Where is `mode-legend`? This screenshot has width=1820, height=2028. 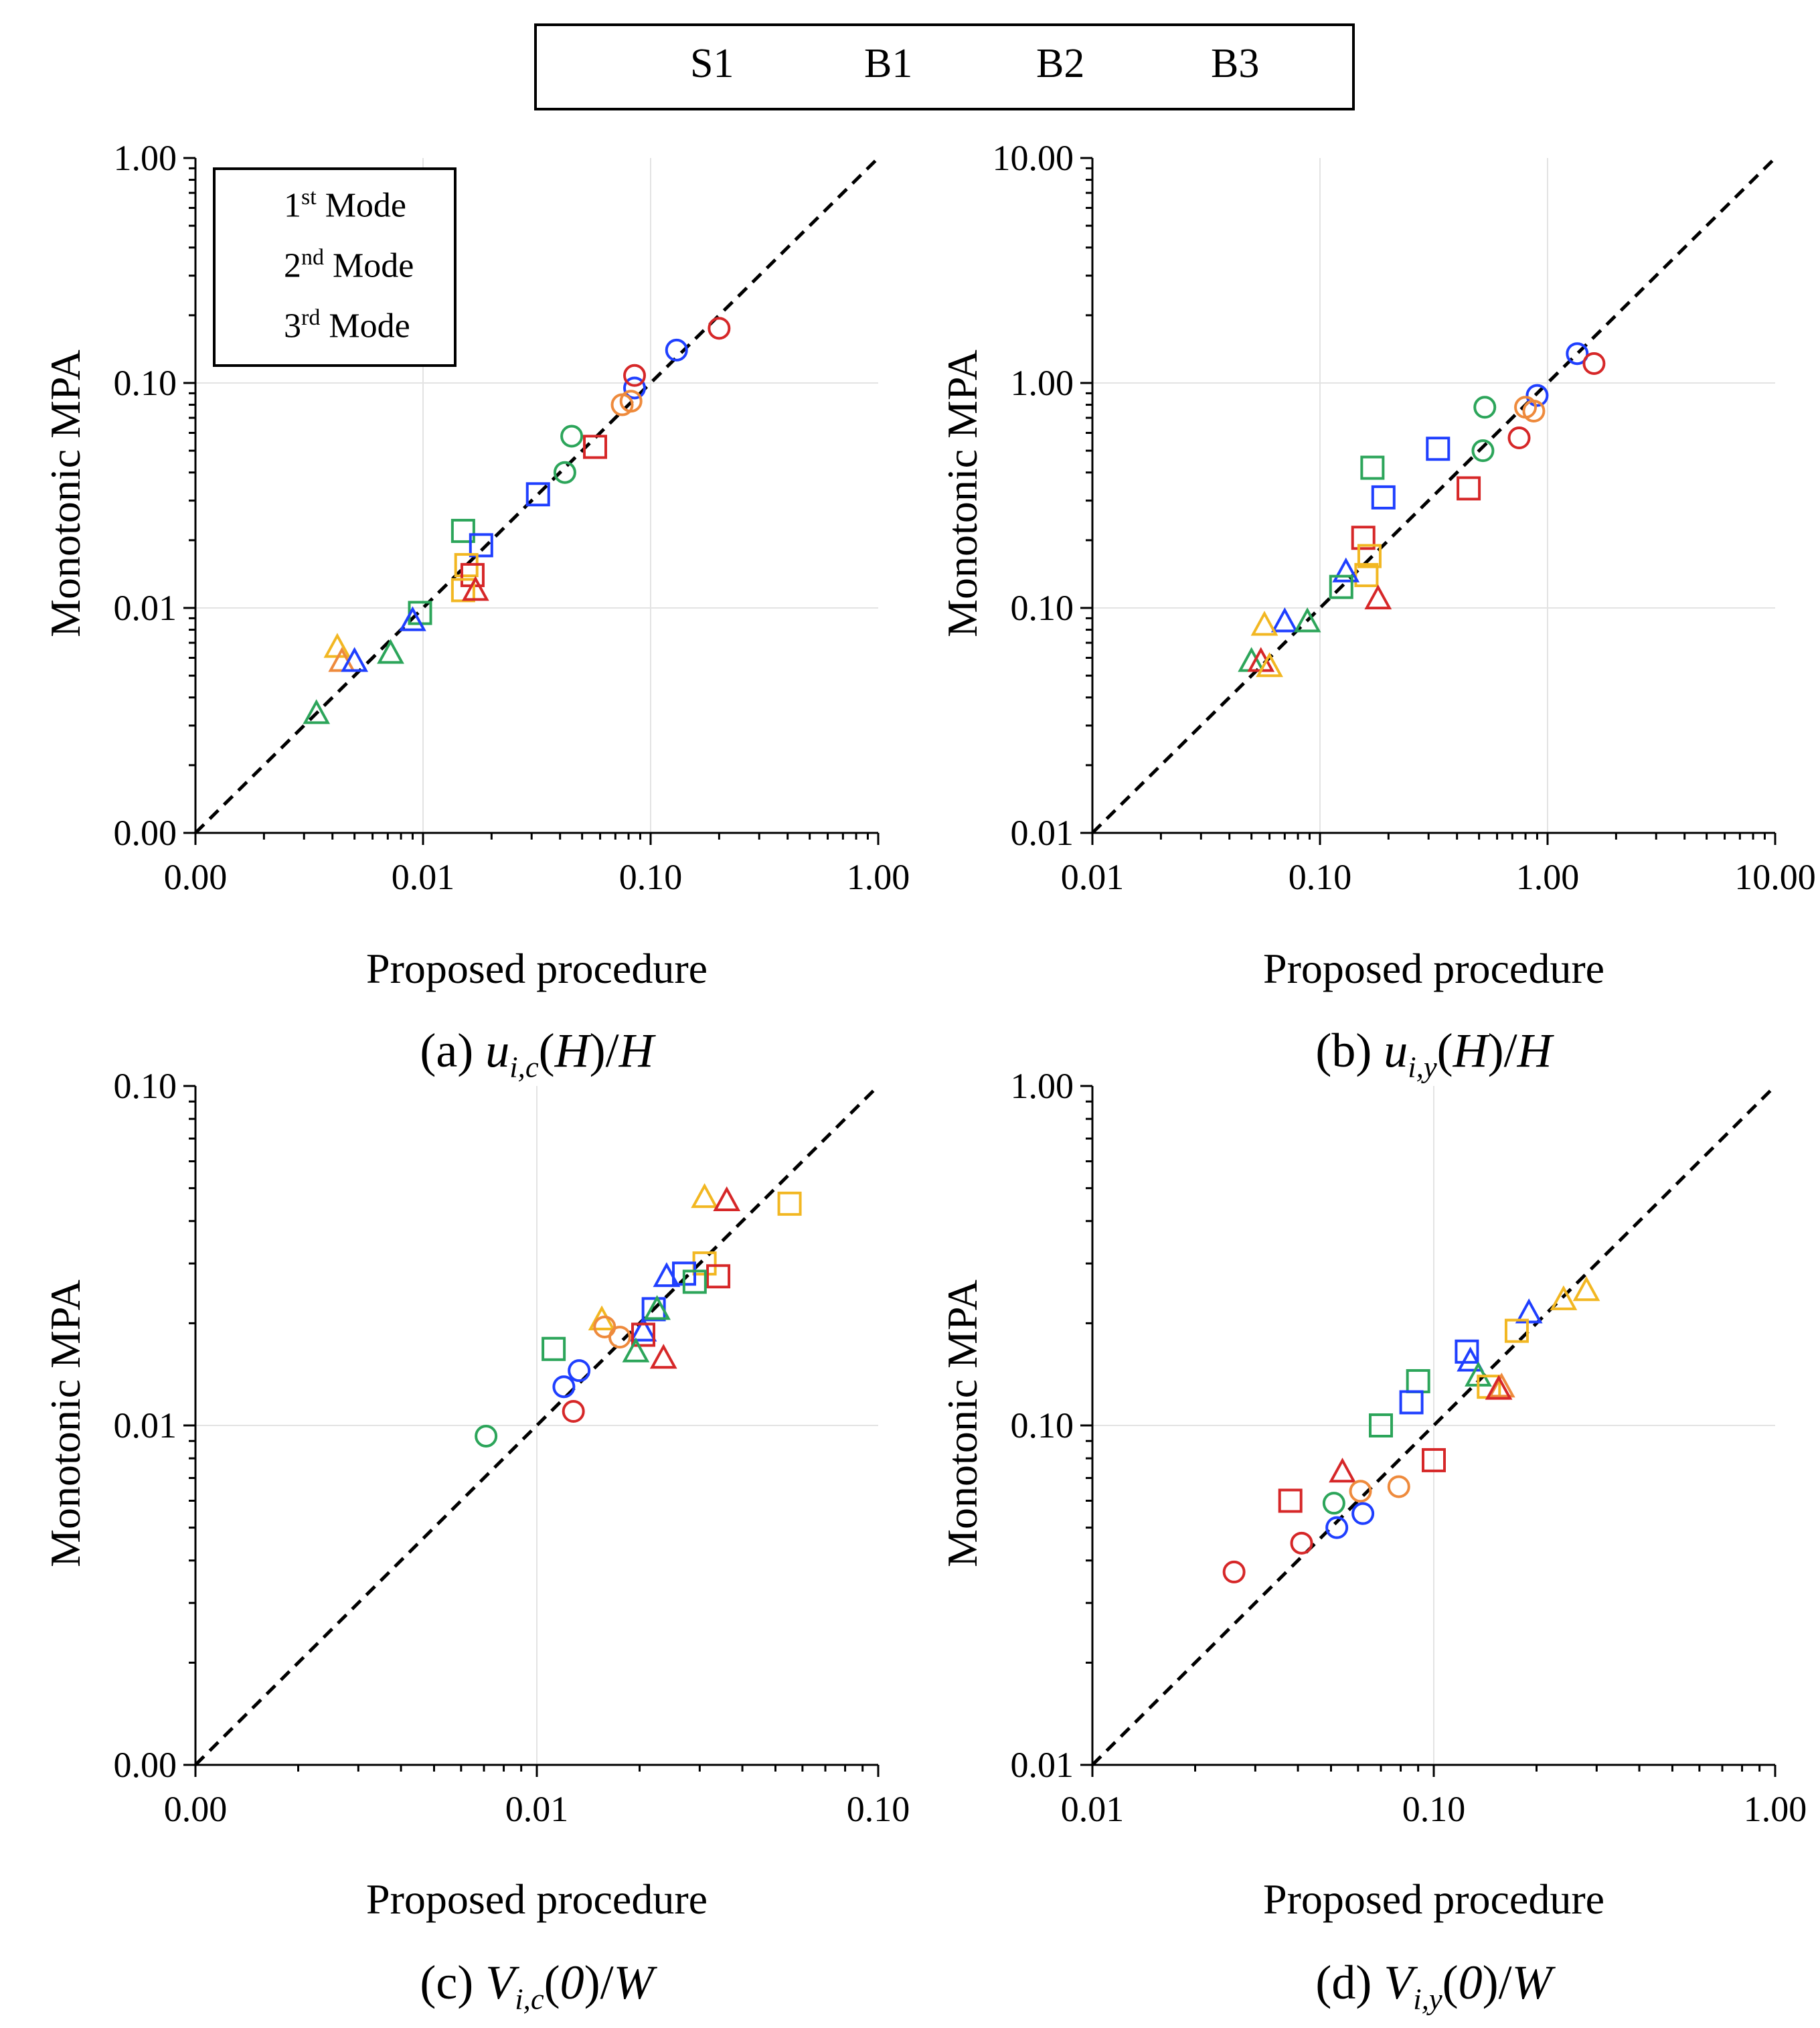 mode-legend is located at coordinates (335, 267).